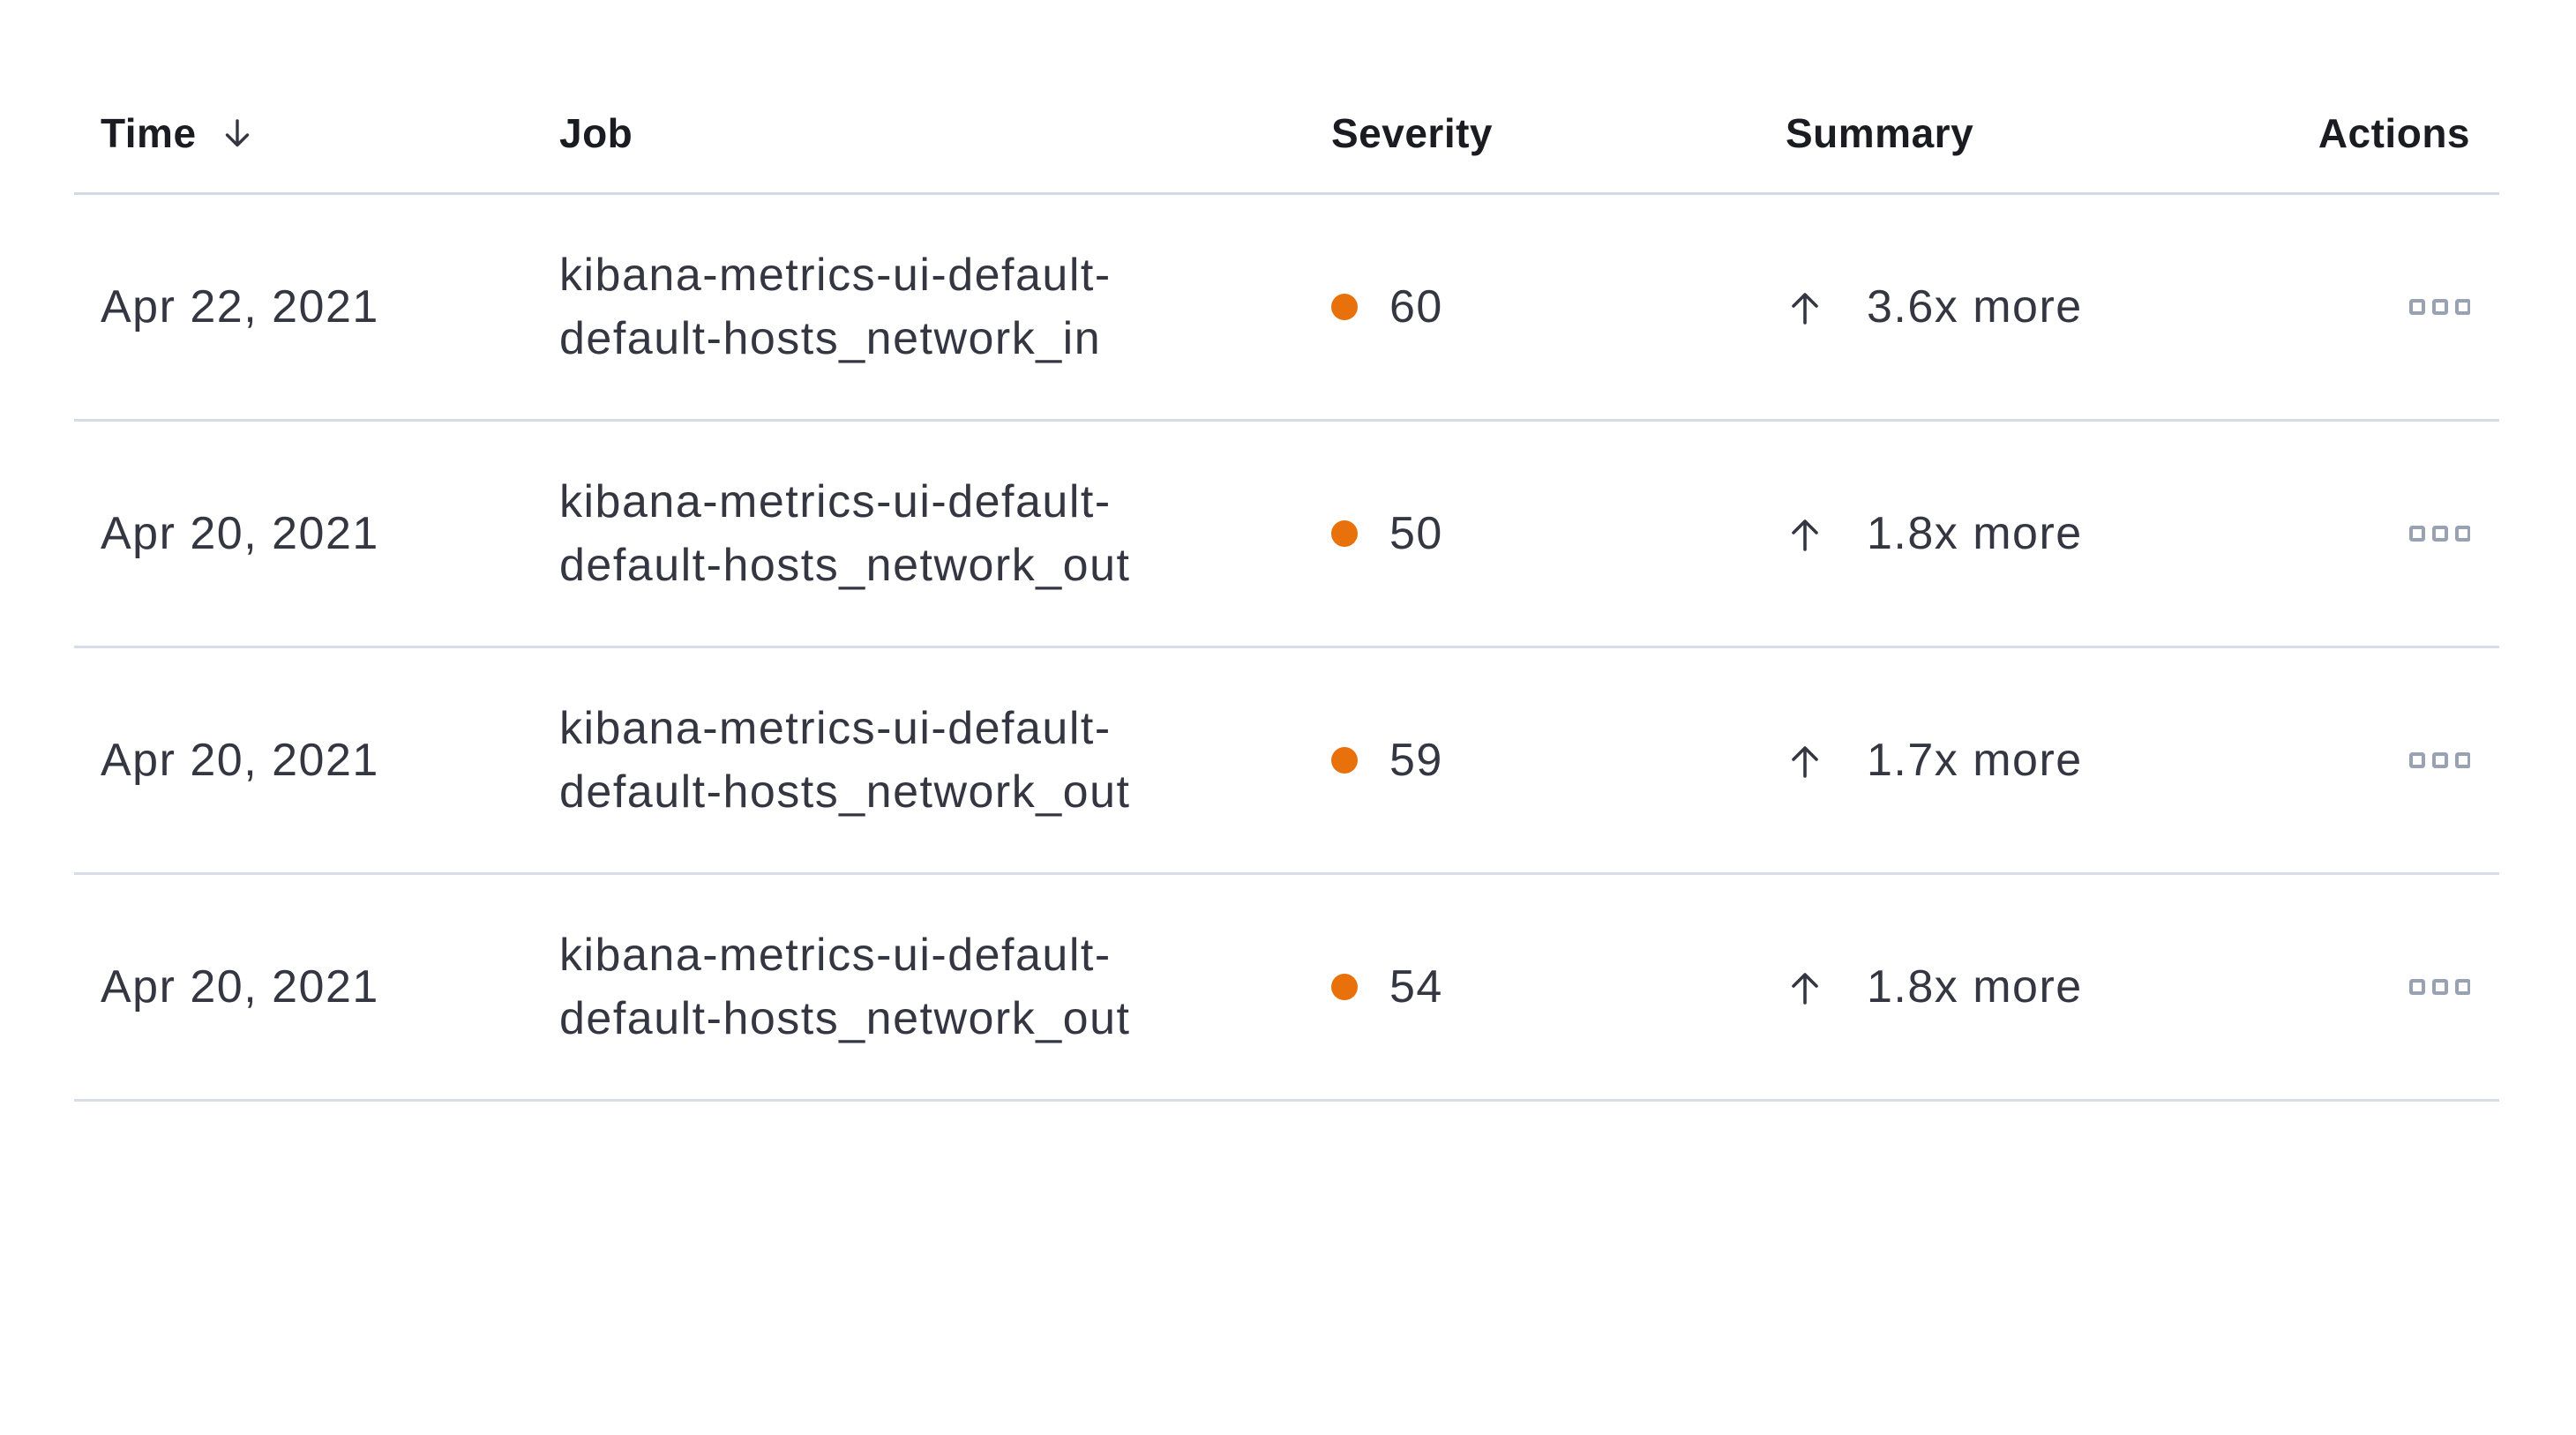 The width and height of the screenshot is (2576, 1435). I want to click on column-header-job: Job, so click(919, 133).